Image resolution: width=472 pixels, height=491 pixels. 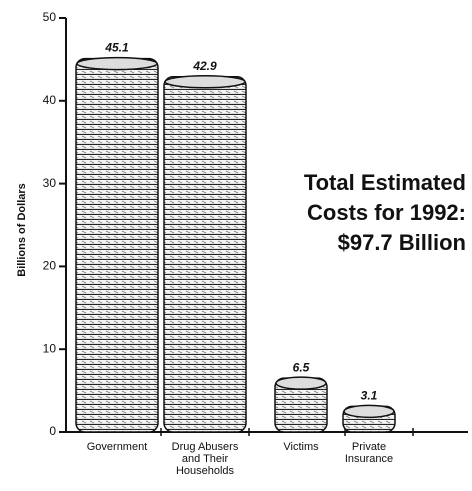 I want to click on x-tick-label: Private Insurance, so click(x=369, y=453).